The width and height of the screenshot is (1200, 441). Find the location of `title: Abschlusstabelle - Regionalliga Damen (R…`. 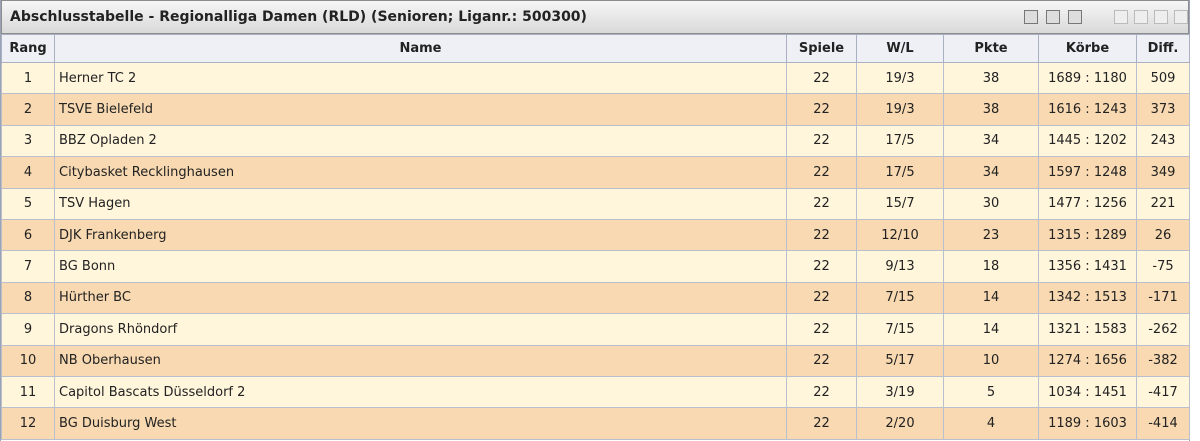

title: Abschlusstabelle - Regionalliga Damen (R… is located at coordinates (298, 17).